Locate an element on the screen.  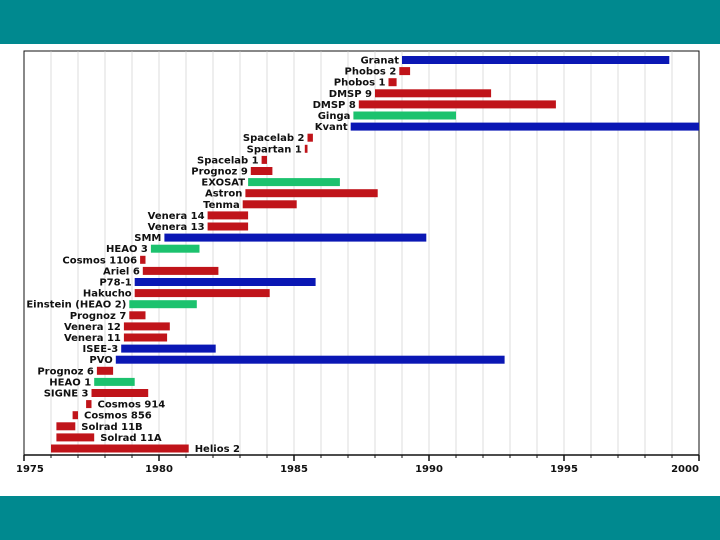
label-dmsp-8: DMSP 8 is located at coordinates (334, 105).